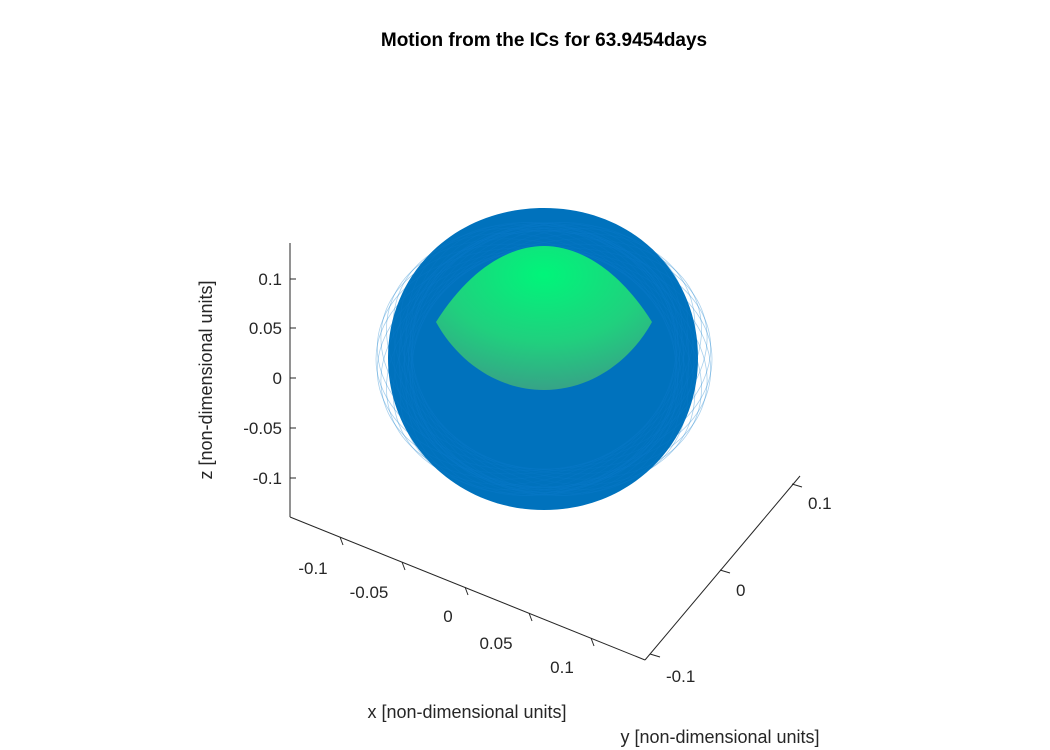 The image size is (1050, 750). I want to click on y-tick-label: 0.1, so click(820, 503).